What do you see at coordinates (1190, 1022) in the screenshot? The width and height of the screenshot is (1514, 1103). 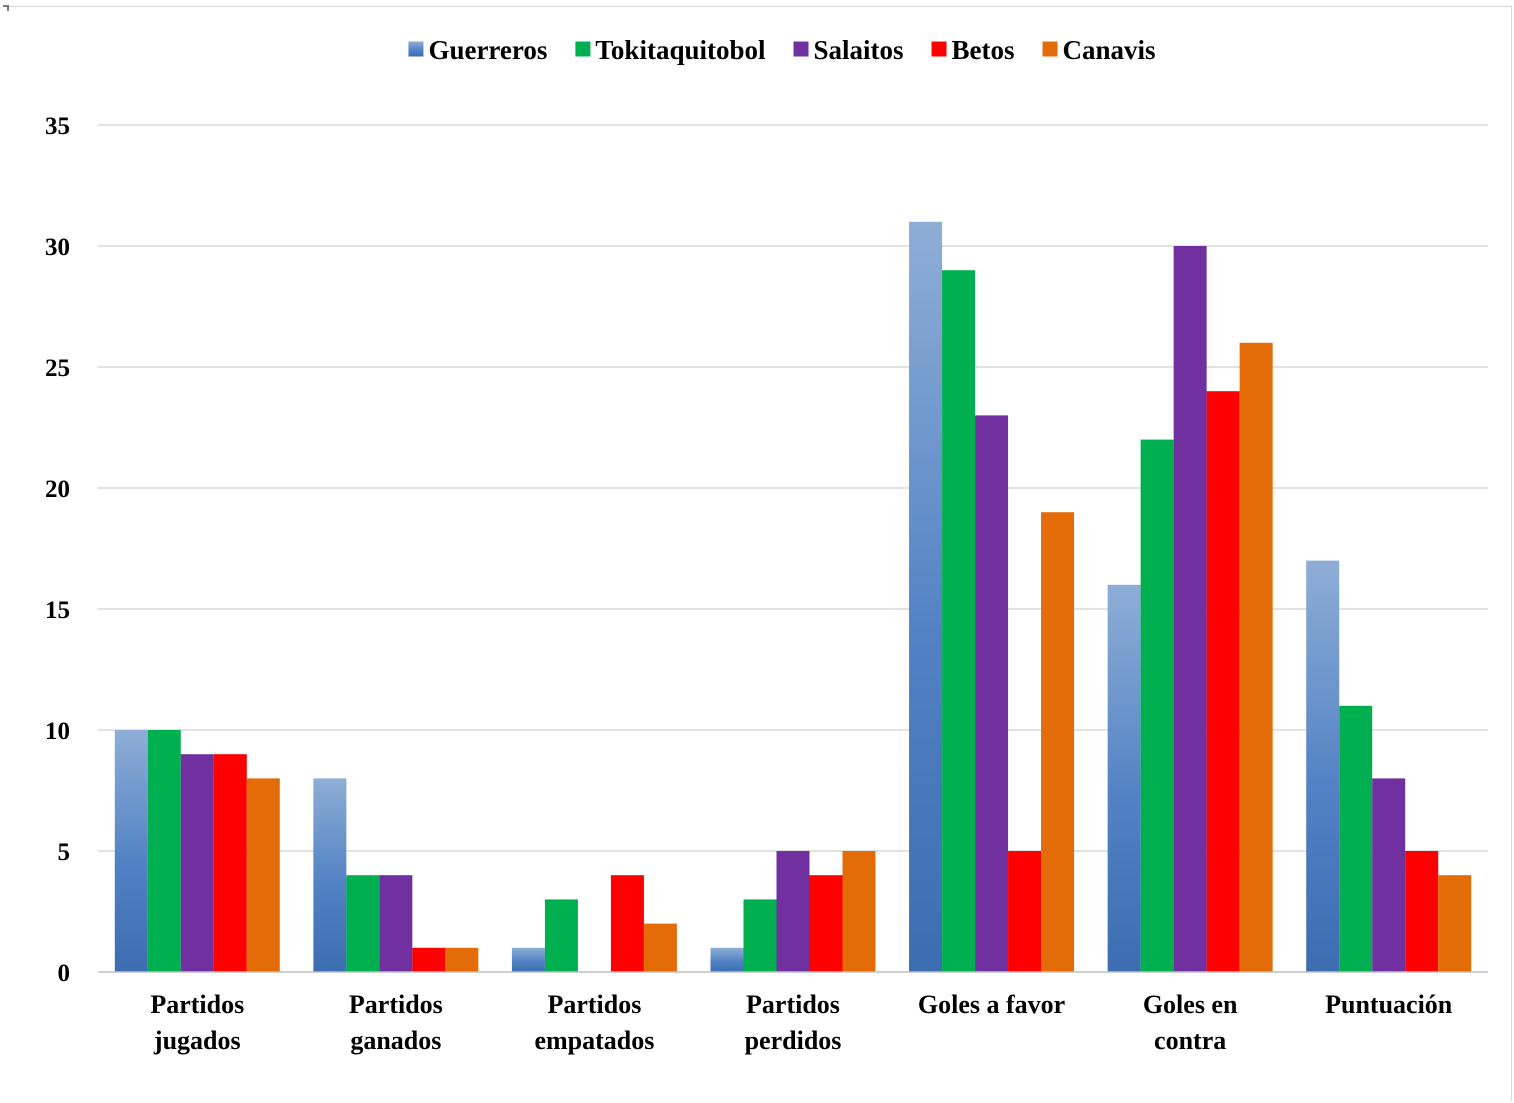 I see `x-category-label: Goles en contra` at bounding box center [1190, 1022].